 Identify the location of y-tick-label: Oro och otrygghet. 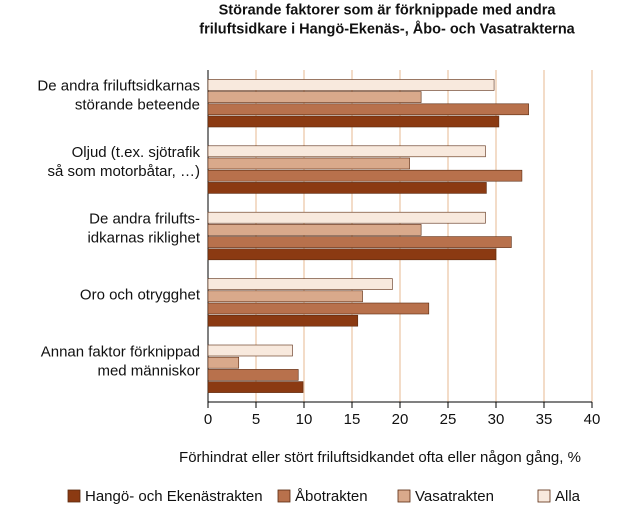
(140, 294).